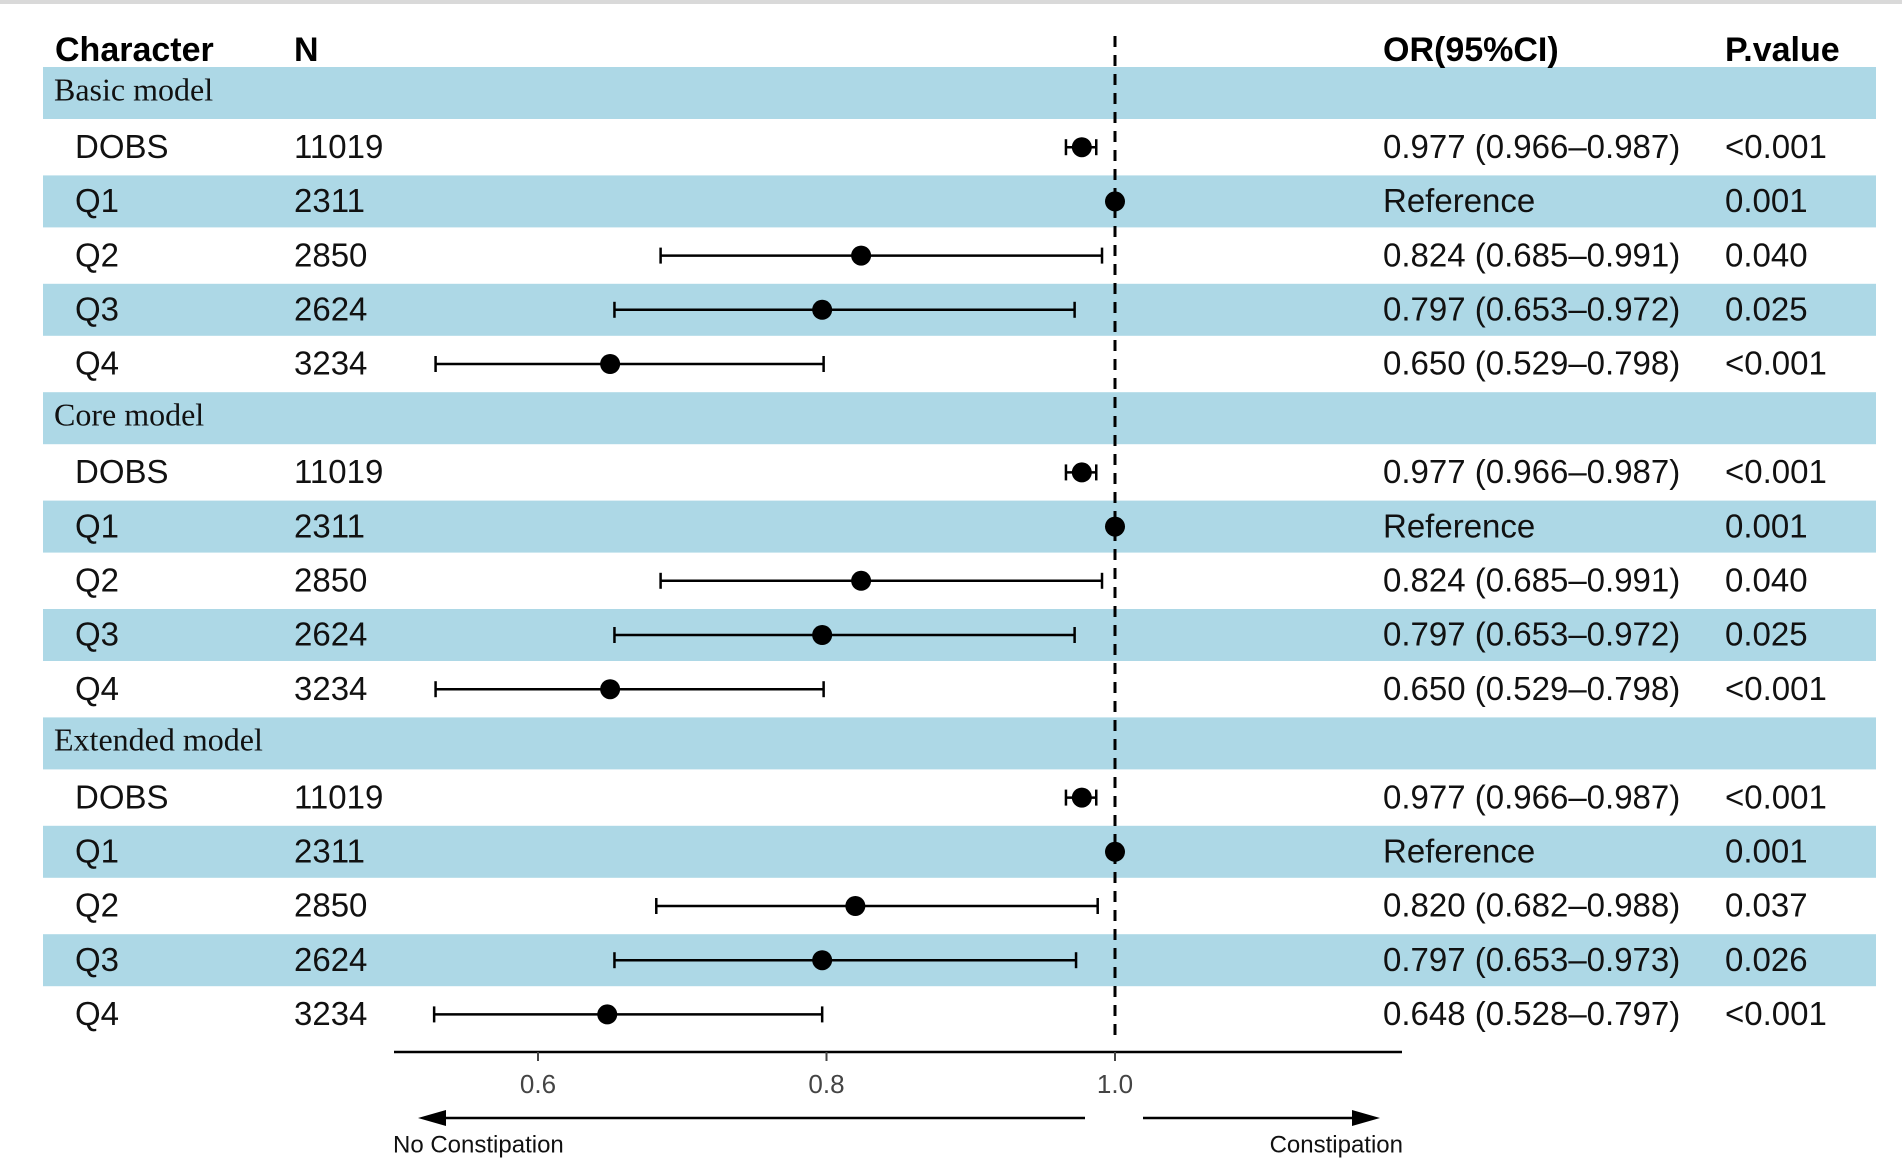  I want to click on header-or-ci: OR(95%CI), so click(1471, 50).